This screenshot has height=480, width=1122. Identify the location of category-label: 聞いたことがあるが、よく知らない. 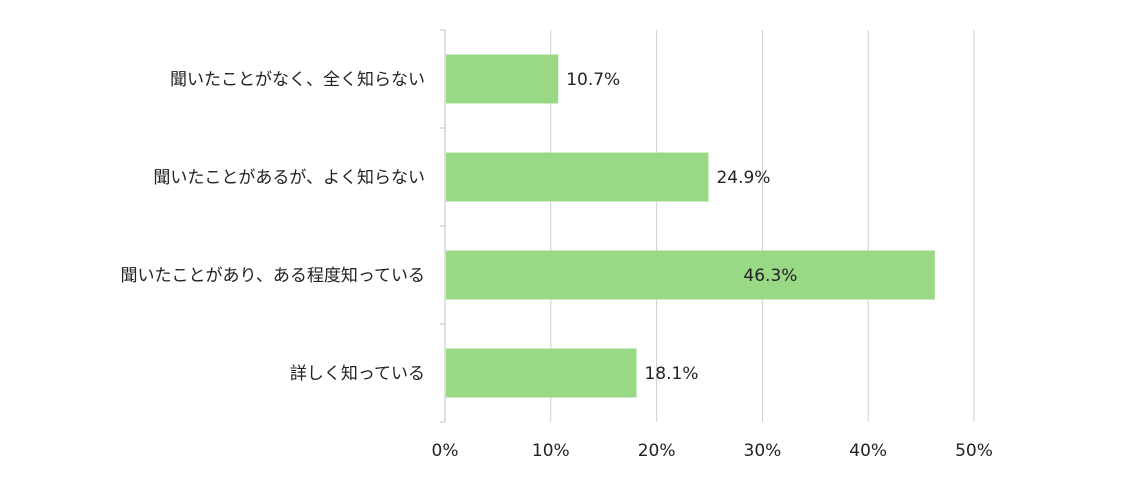
(289, 178).